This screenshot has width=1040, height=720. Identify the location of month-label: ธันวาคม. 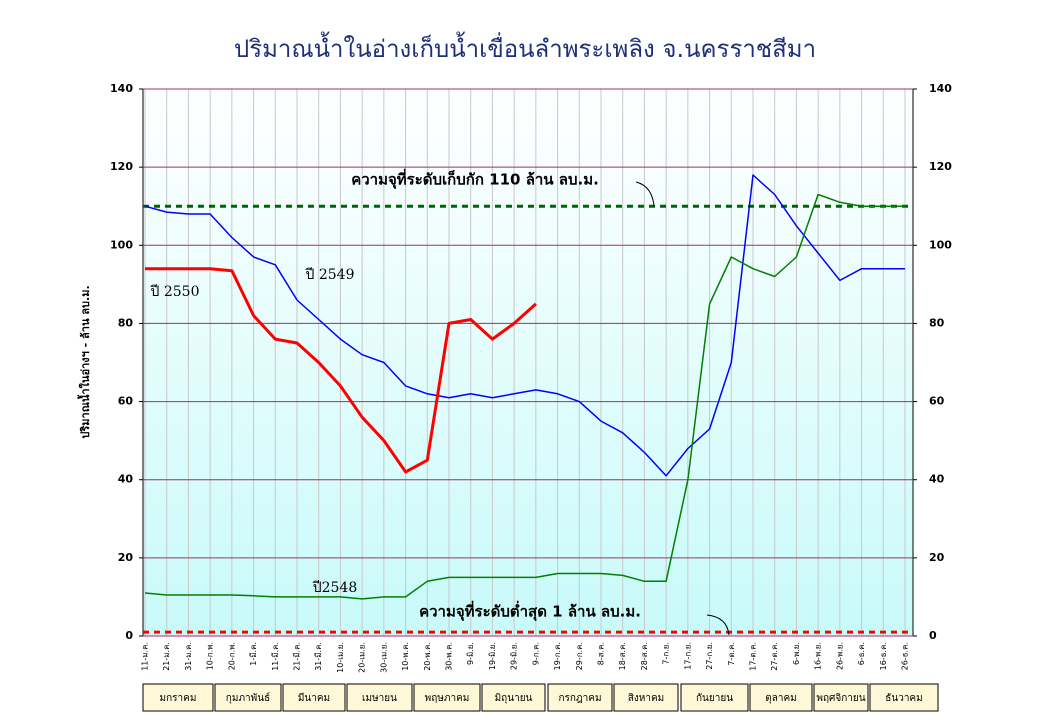
(903, 698).